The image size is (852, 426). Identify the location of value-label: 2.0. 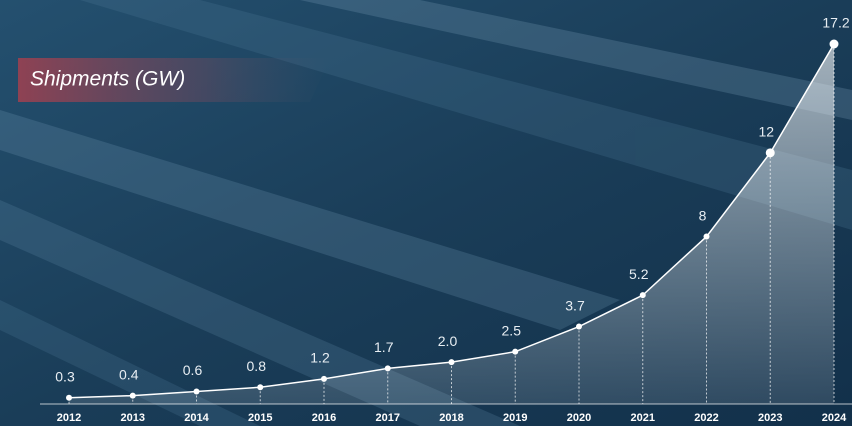
(448, 341).